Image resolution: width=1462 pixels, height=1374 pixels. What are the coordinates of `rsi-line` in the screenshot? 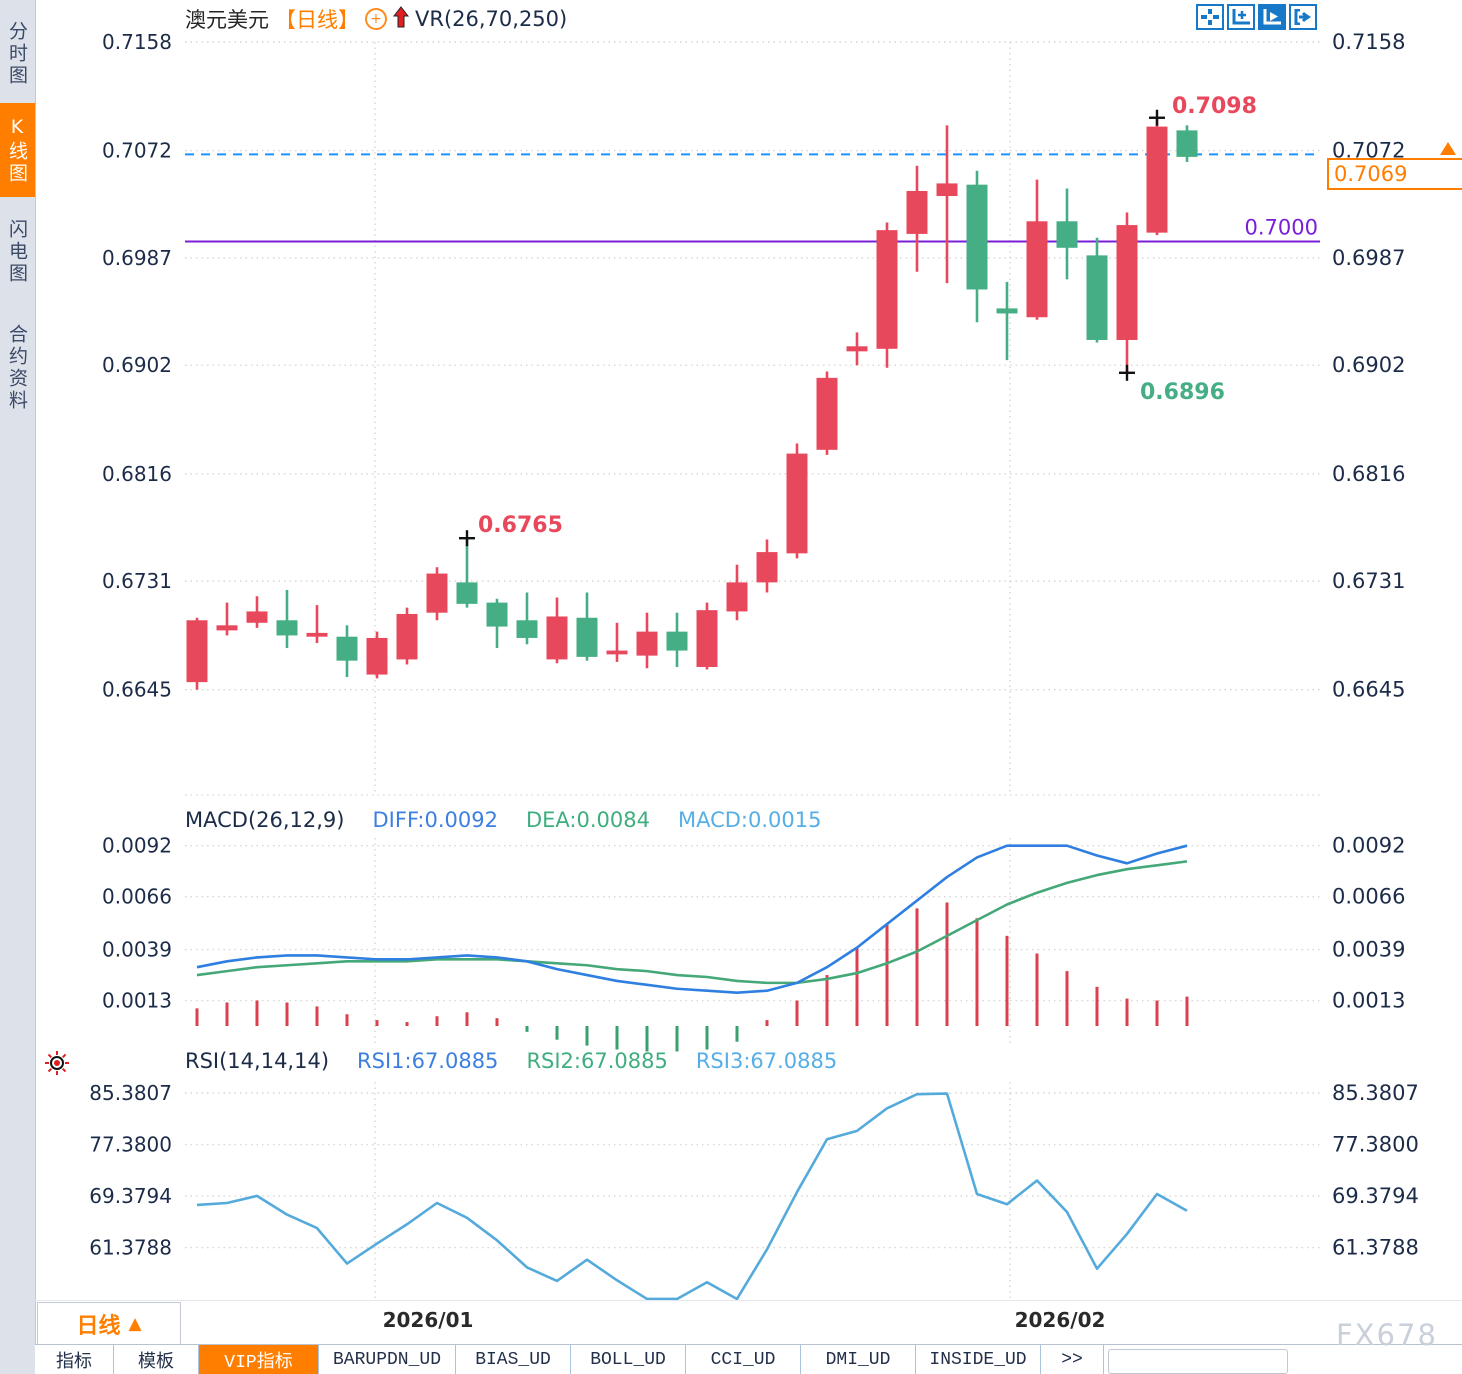 It's located at (692, 1196).